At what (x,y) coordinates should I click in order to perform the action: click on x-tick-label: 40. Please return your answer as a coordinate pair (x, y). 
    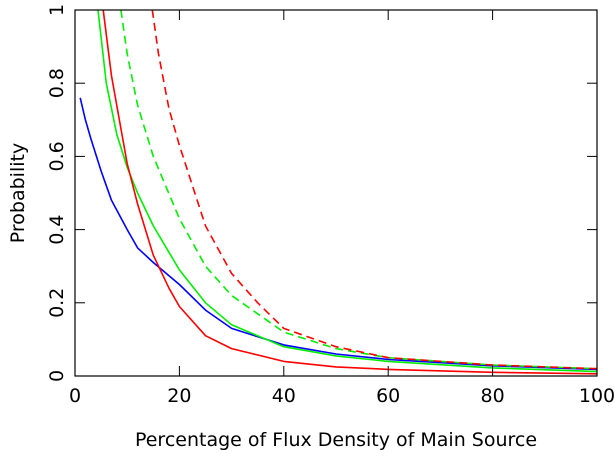
    Looking at the image, I should click on (284, 396).